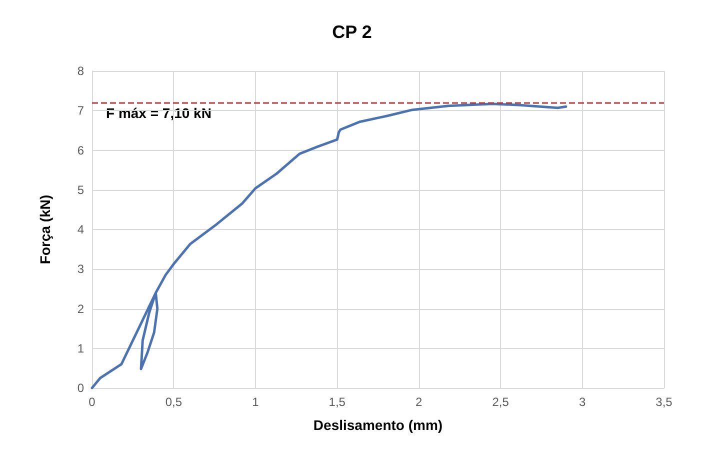 The width and height of the screenshot is (704, 470). What do you see at coordinates (80, 189) in the screenshot?
I see `y-tick-label: 5` at bounding box center [80, 189].